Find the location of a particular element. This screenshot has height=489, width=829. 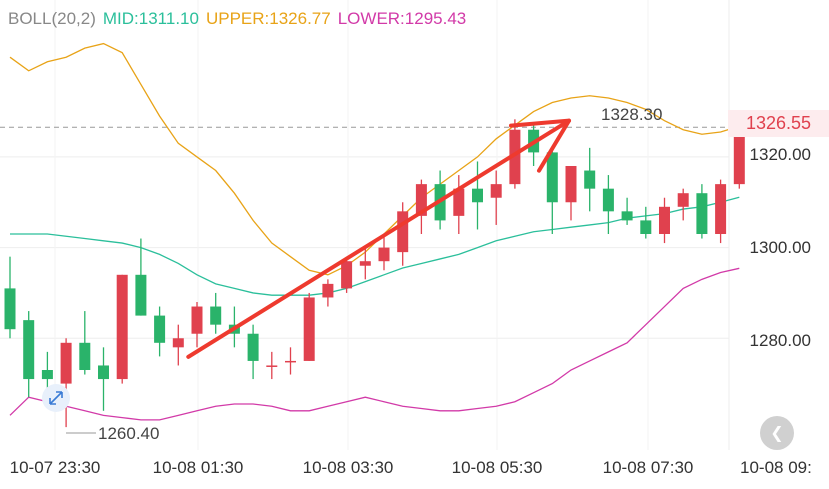

x-tick: 10-07 23:30 is located at coordinates (55, 467).